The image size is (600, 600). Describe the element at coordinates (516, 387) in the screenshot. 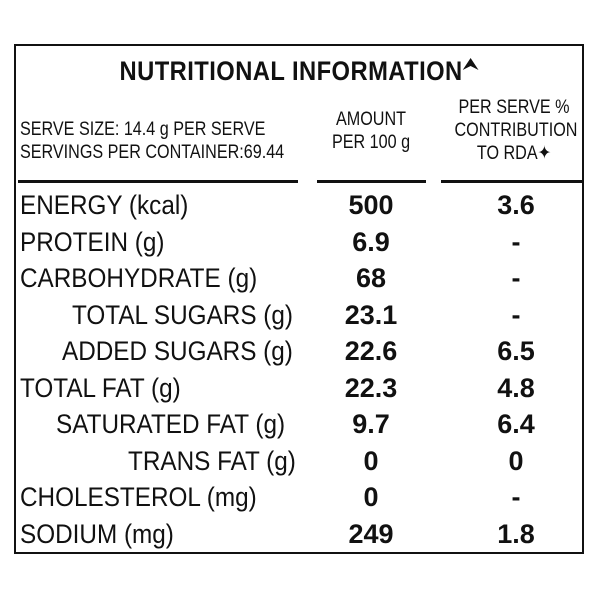

I see `nutrient-rda: 4.8` at that location.